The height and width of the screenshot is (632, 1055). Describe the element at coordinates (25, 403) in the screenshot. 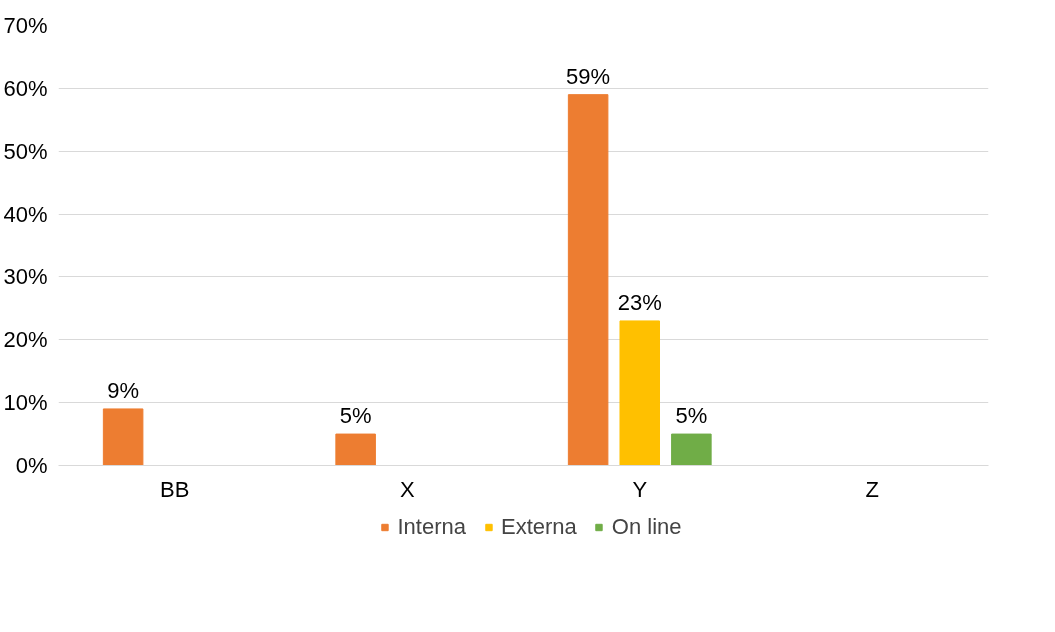

I see `y-tick-label: 10%` at that location.